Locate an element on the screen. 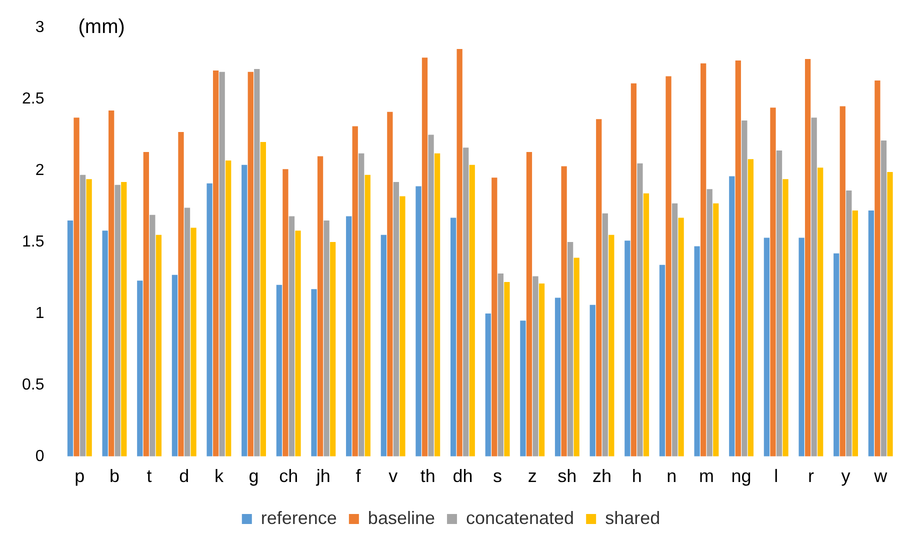 The width and height of the screenshot is (908, 542). x-tick-label: t is located at coordinates (149, 476).